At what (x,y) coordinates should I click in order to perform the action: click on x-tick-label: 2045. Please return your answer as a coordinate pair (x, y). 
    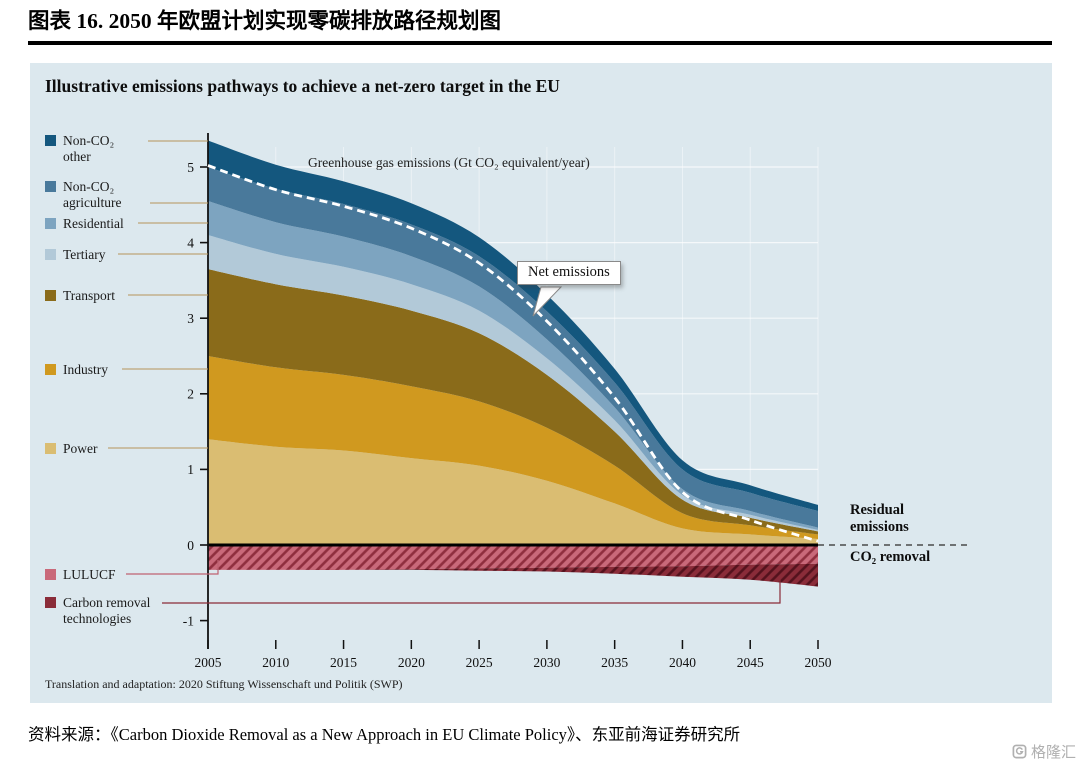
    Looking at the image, I should click on (750, 662).